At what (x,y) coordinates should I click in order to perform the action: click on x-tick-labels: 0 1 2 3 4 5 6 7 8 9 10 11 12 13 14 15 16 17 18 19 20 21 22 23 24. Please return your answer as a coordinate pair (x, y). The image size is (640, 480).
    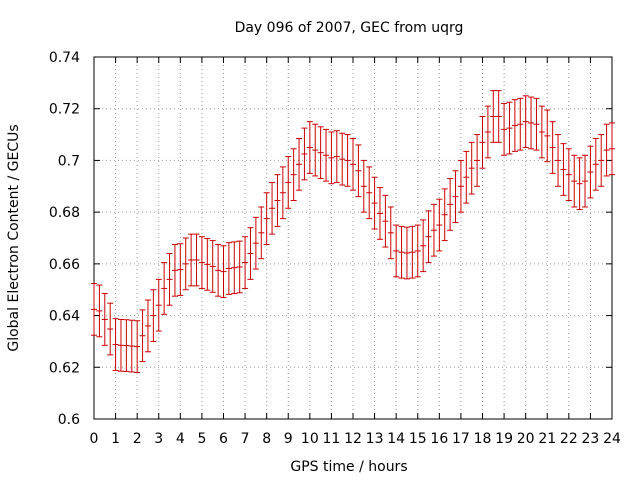
    Looking at the image, I should click on (355, 439).